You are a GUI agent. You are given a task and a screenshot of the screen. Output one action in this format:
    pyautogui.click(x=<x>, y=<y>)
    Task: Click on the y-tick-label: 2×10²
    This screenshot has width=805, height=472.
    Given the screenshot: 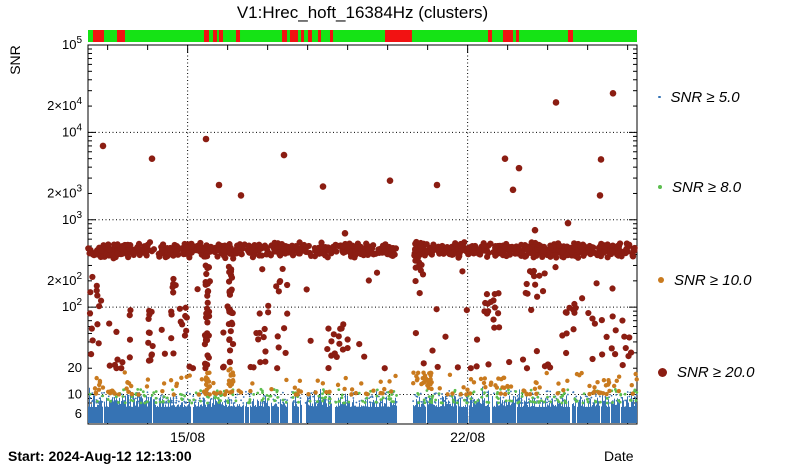 What is the action you would take?
    pyautogui.click(x=64, y=279)
    